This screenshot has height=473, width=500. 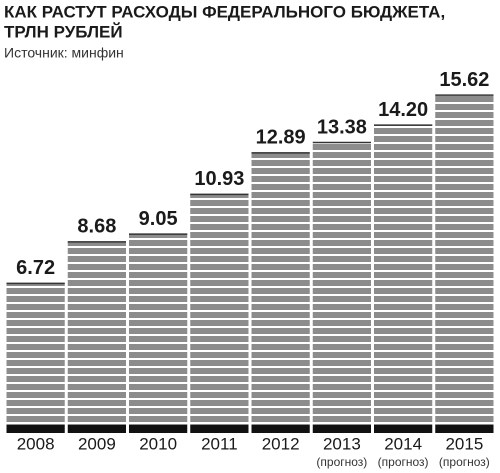 What do you see at coordinates (464, 80) in the screenshot?
I see `value-label: 15.62` at bounding box center [464, 80].